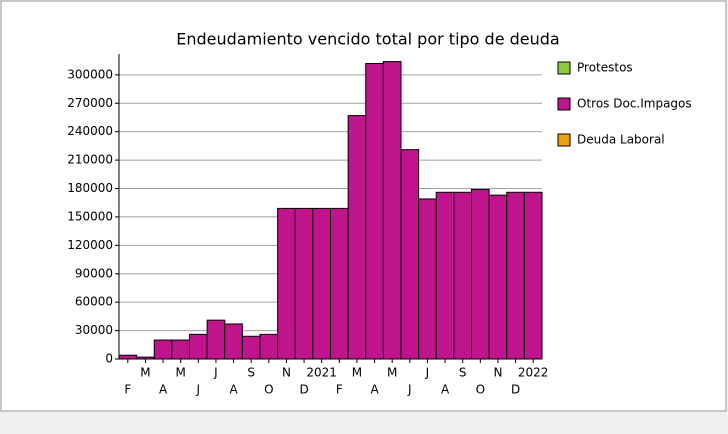 This screenshot has height=434, width=728. Describe the element at coordinates (94, 273) in the screenshot. I see `y-tick-label: 90000` at that location.